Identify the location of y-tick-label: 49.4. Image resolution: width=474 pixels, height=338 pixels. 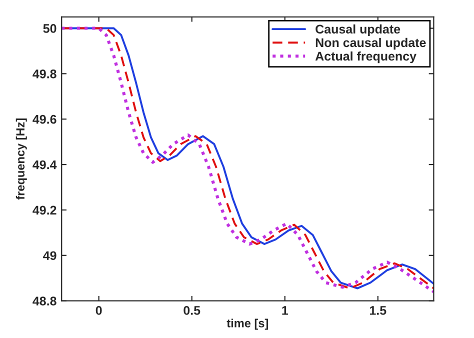
(44, 165).